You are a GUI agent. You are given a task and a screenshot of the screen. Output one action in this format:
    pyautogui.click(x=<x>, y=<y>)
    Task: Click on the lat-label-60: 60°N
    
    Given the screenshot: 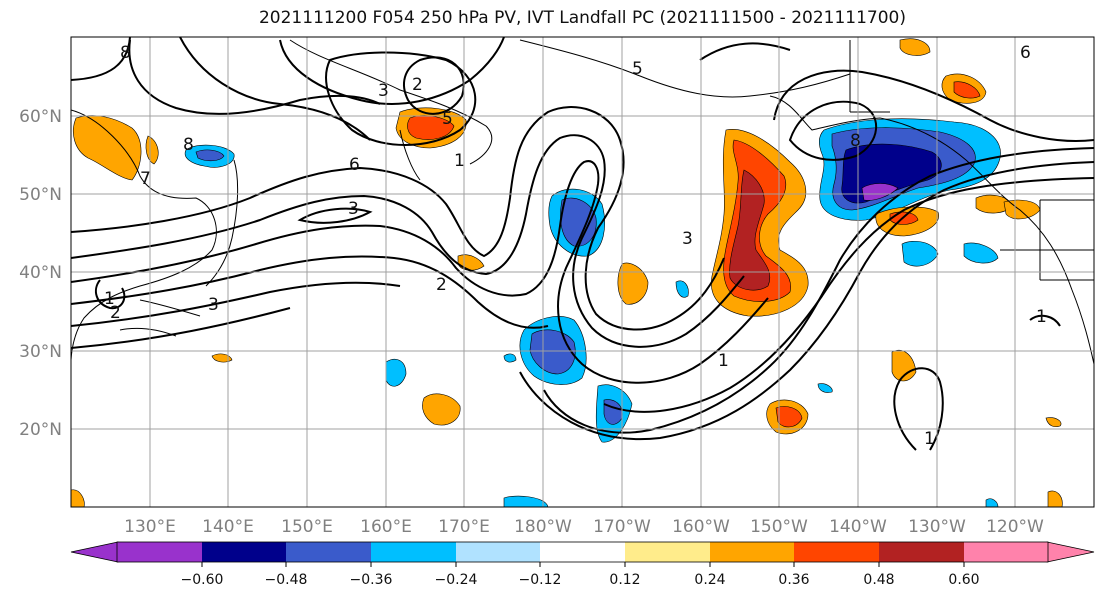 What is the action you would take?
    pyautogui.click(x=40, y=117)
    